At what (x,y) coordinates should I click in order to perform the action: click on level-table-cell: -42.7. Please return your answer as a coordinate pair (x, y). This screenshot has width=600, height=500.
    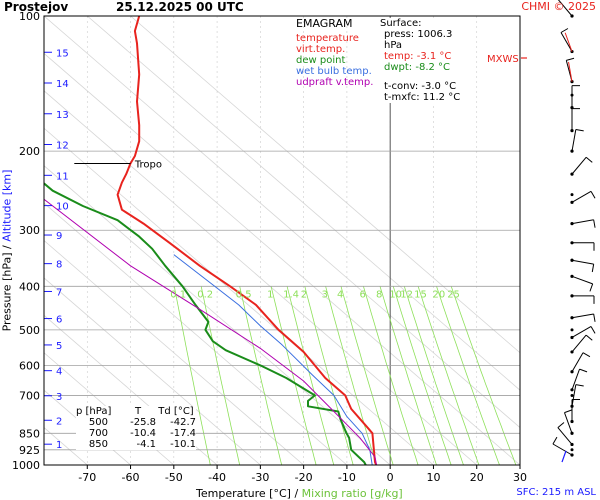
    Looking at the image, I should click on (183, 422).